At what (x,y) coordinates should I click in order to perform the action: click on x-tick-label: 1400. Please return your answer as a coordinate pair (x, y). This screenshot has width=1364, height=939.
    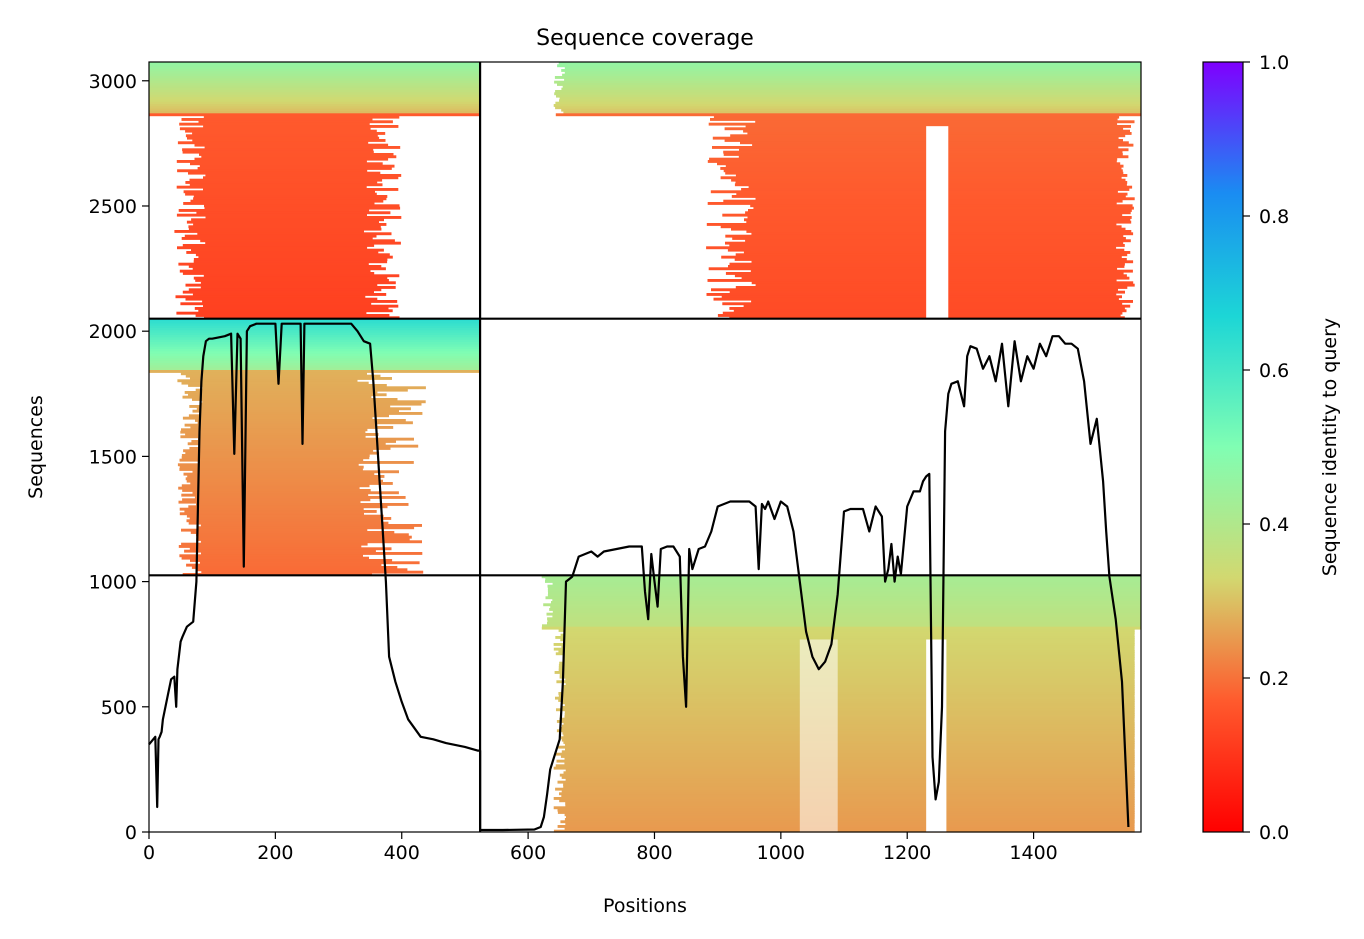
    Looking at the image, I should click on (1033, 853).